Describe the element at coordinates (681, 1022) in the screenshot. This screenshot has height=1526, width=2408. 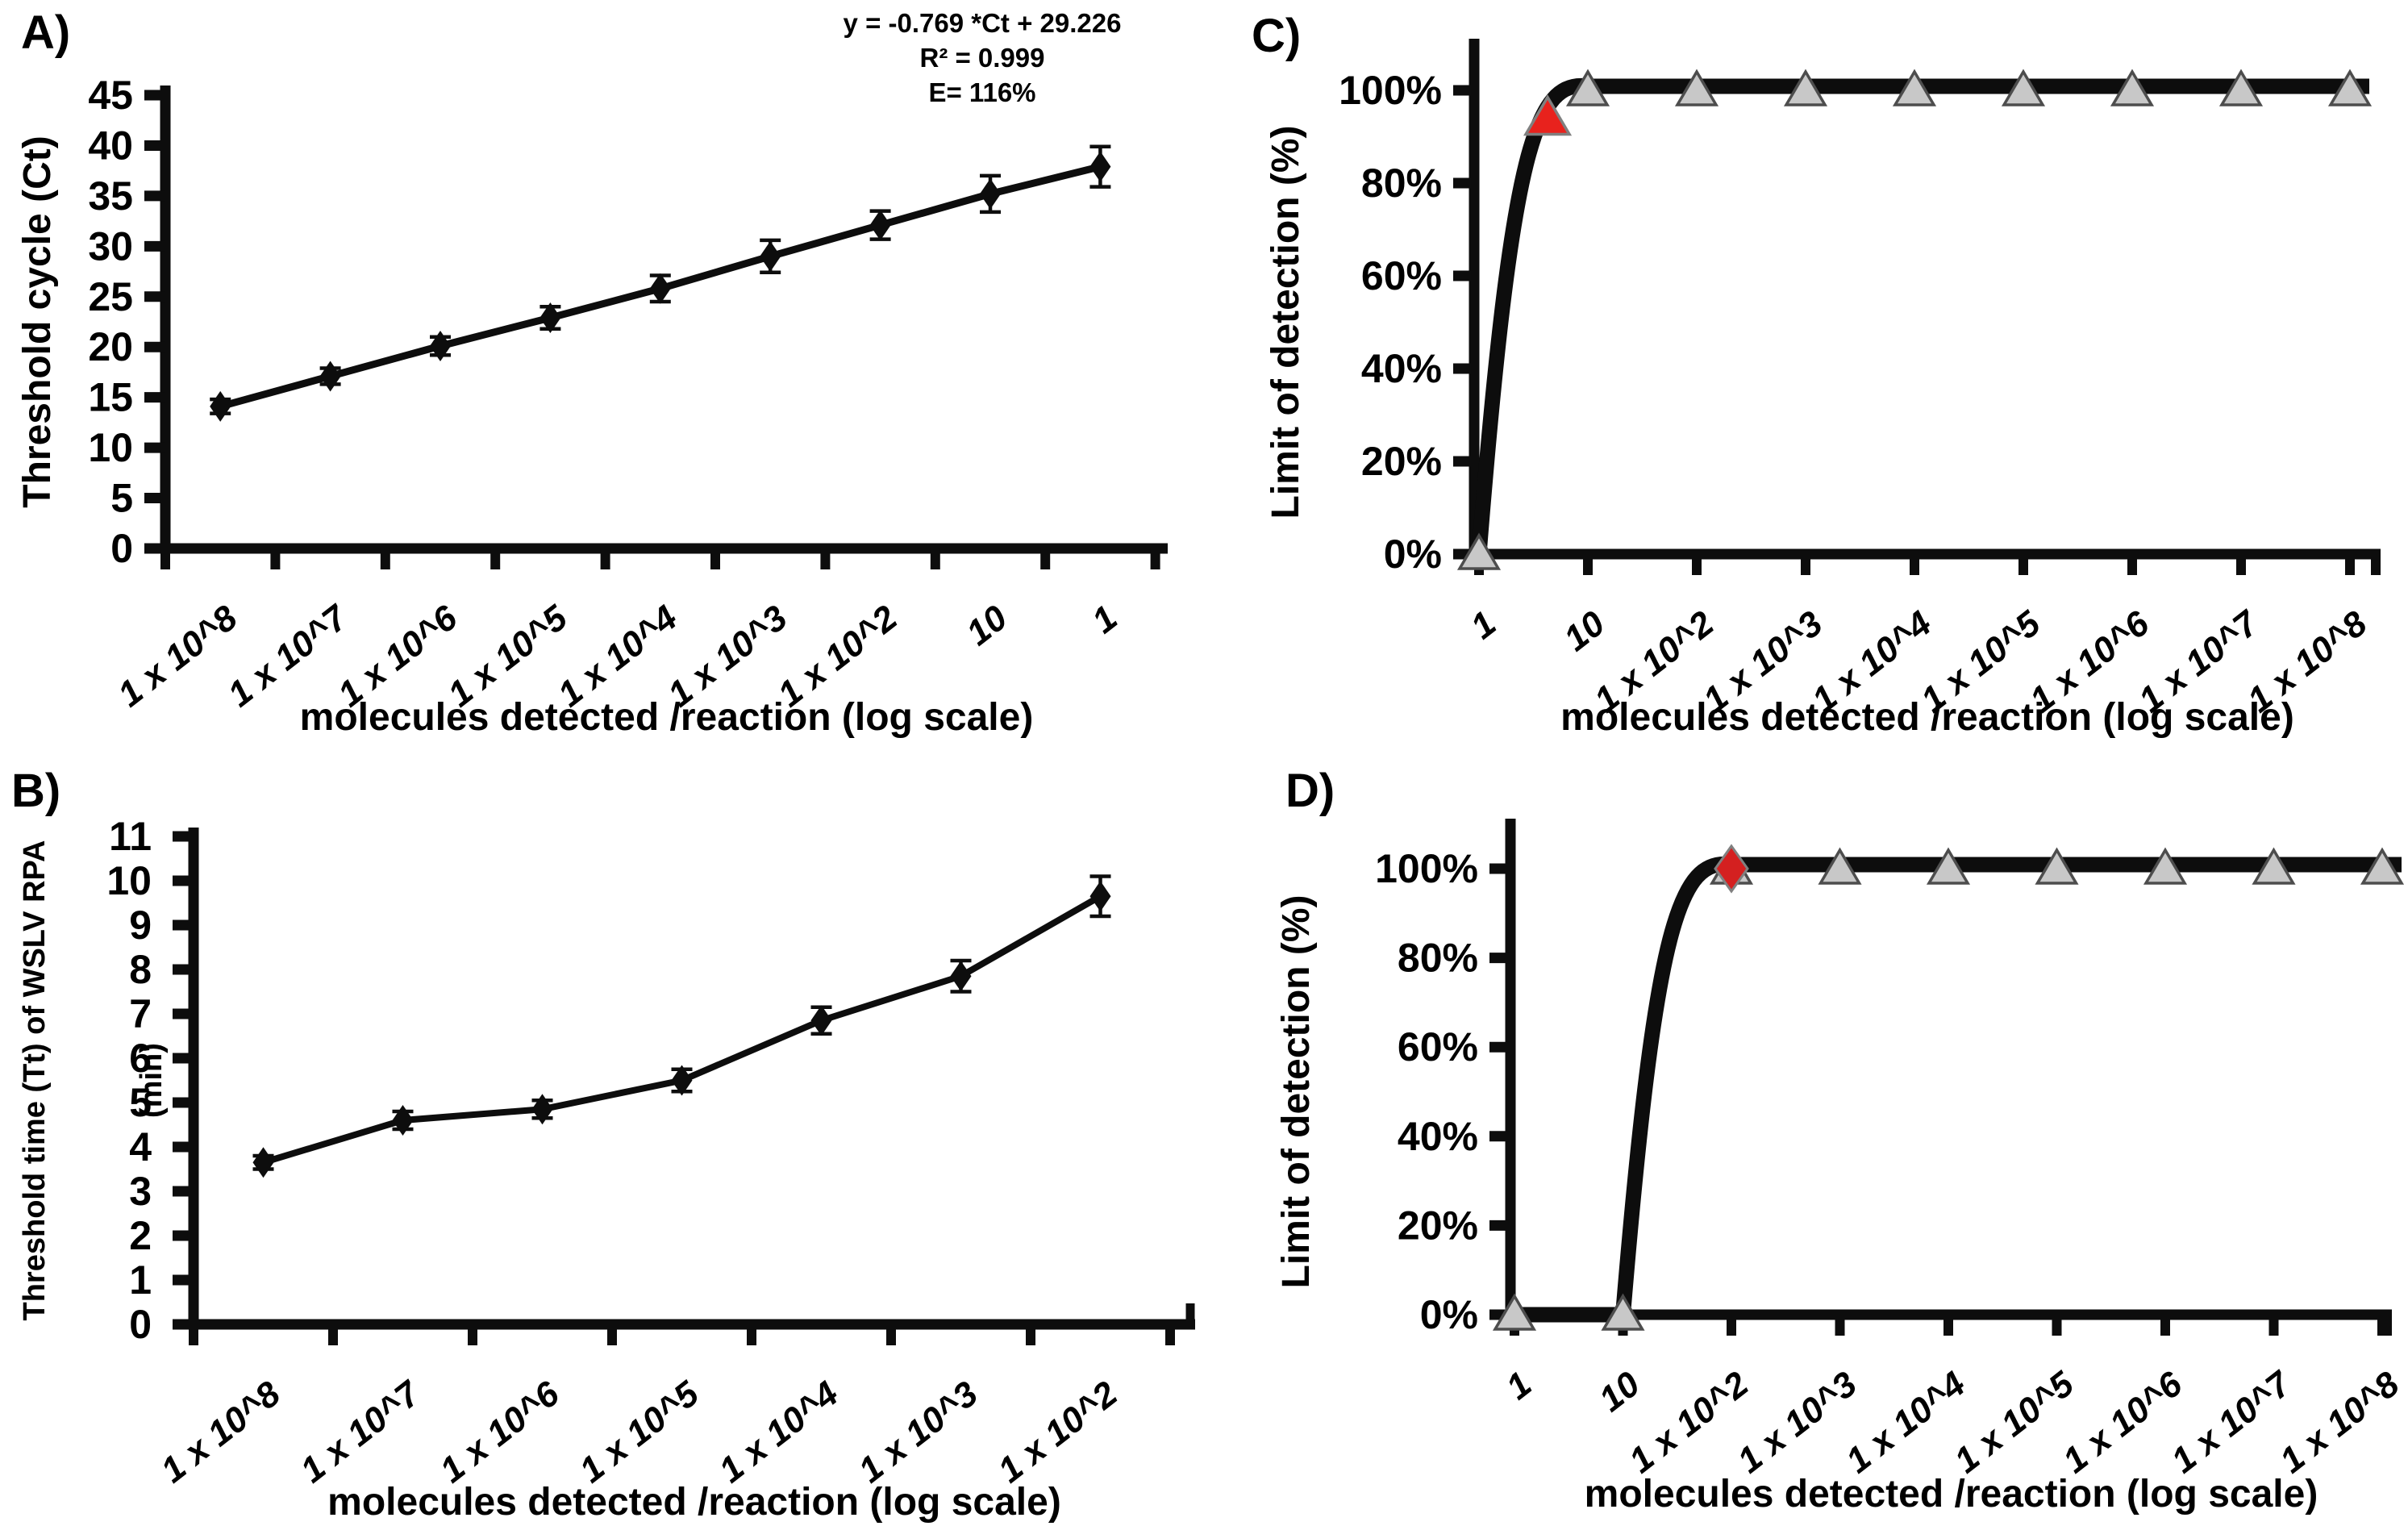
I see `error-bars` at that location.